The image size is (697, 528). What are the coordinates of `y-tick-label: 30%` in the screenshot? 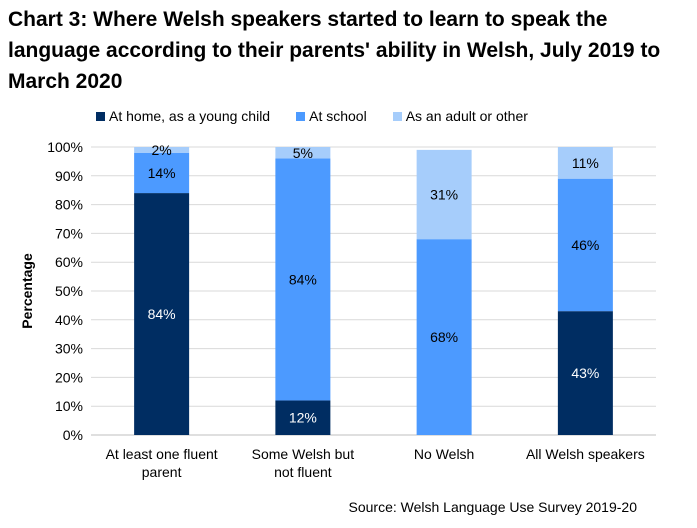 It's located at (69, 349).